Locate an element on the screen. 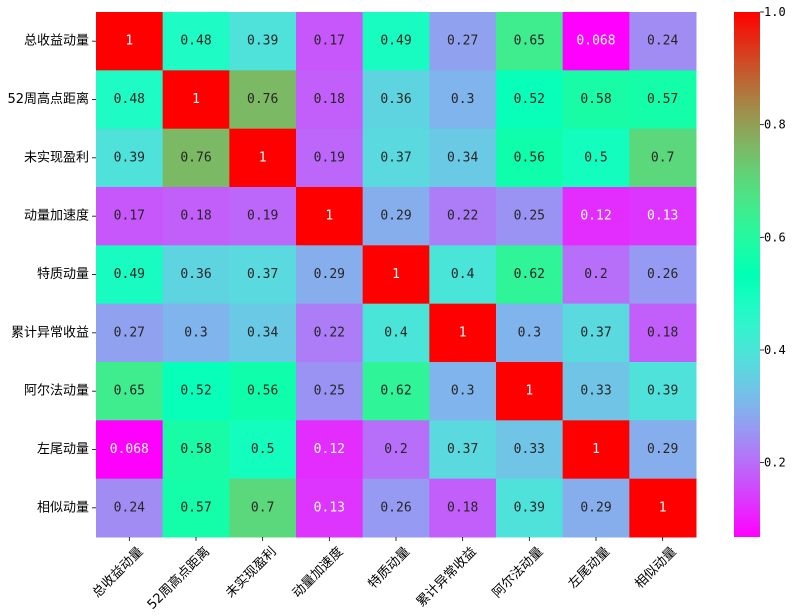 Image resolution: width=792 pixels, height=616 pixels. cell-value-label: 0.19 is located at coordinates (329, 157).